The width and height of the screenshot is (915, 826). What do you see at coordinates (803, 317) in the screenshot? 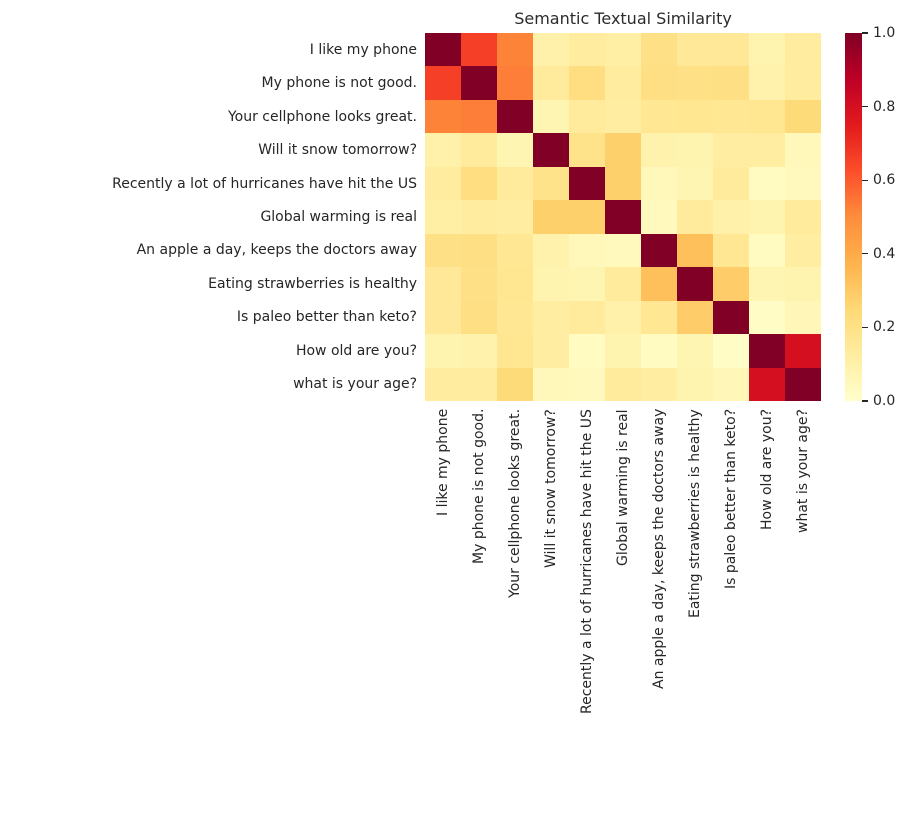
I see `heatmap-cell-r8-c10` at bounding box center [803, 317].